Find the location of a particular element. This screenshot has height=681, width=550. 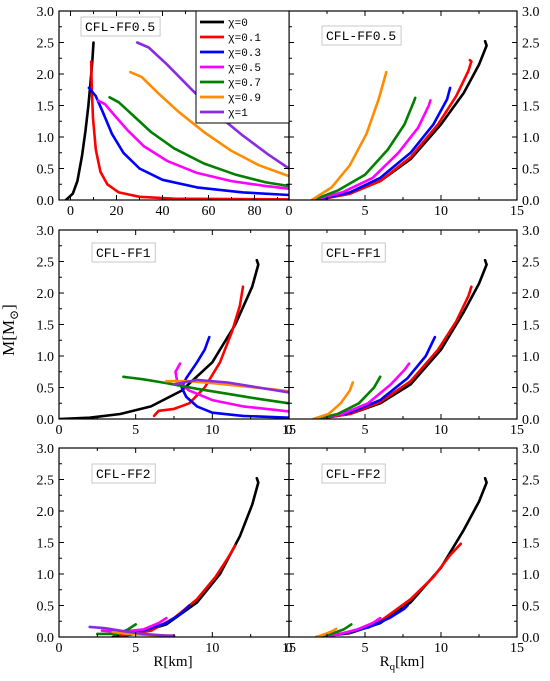

x-axis-label-right: Rq[km] is located at coordinates (402, 663).